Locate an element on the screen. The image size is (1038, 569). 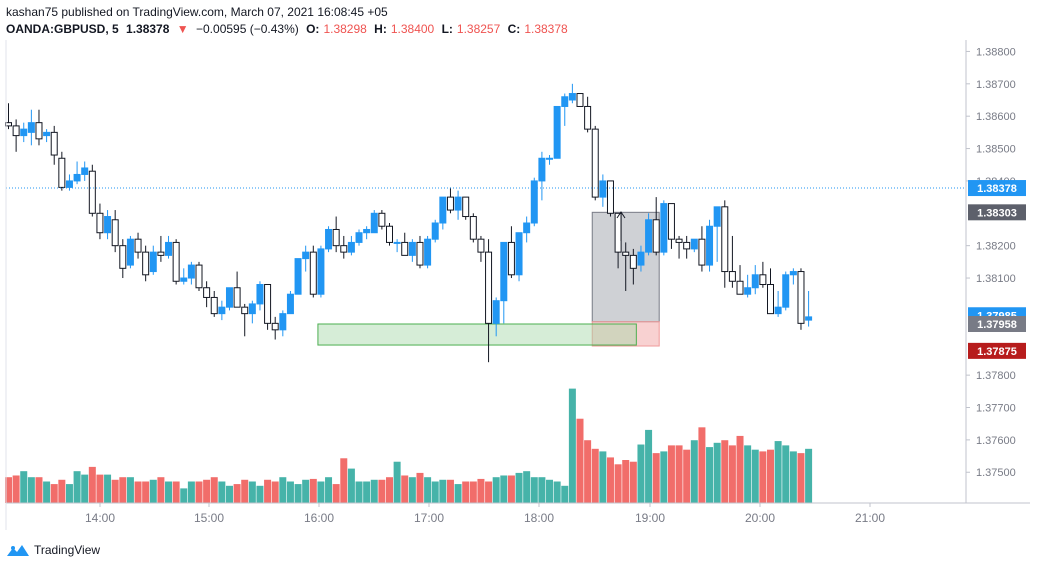
price-tick-label: 1.38600 is located at coordinates (996, 117).